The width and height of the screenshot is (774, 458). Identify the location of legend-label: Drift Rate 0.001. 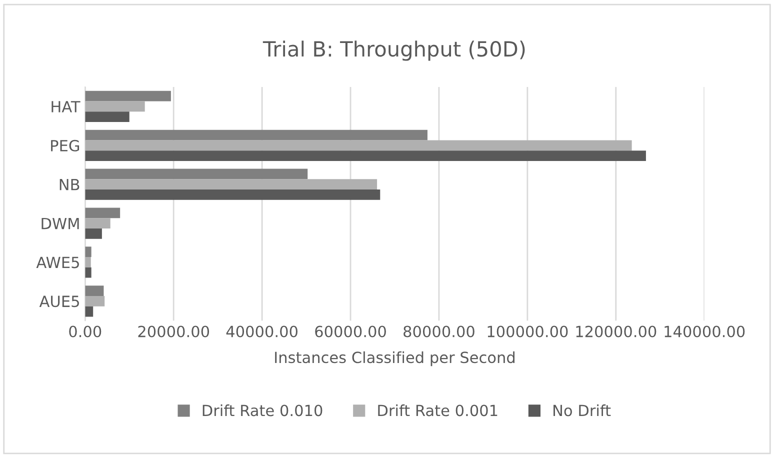
(438, 410).